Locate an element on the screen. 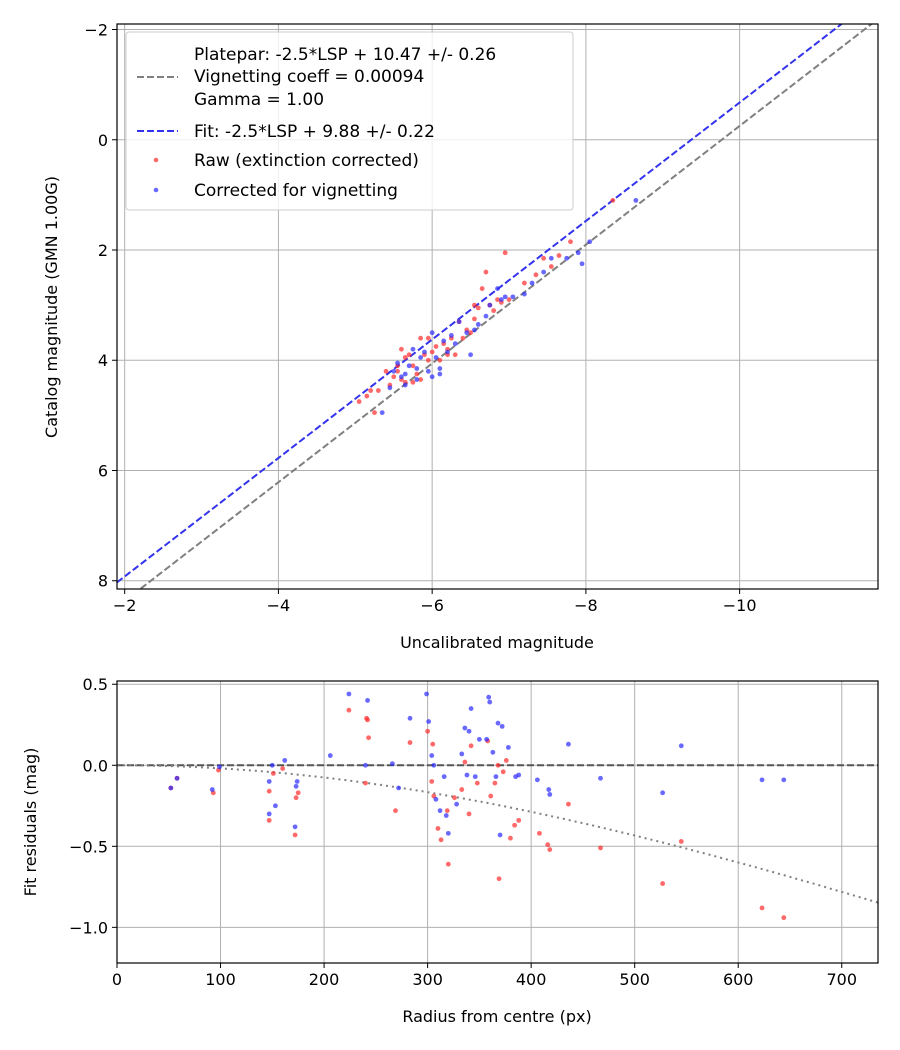 The image size is (900, 1050). top-y-axis-label: Catalog magnitude (GMN 1.00G) is located at coordinates (51, 307).